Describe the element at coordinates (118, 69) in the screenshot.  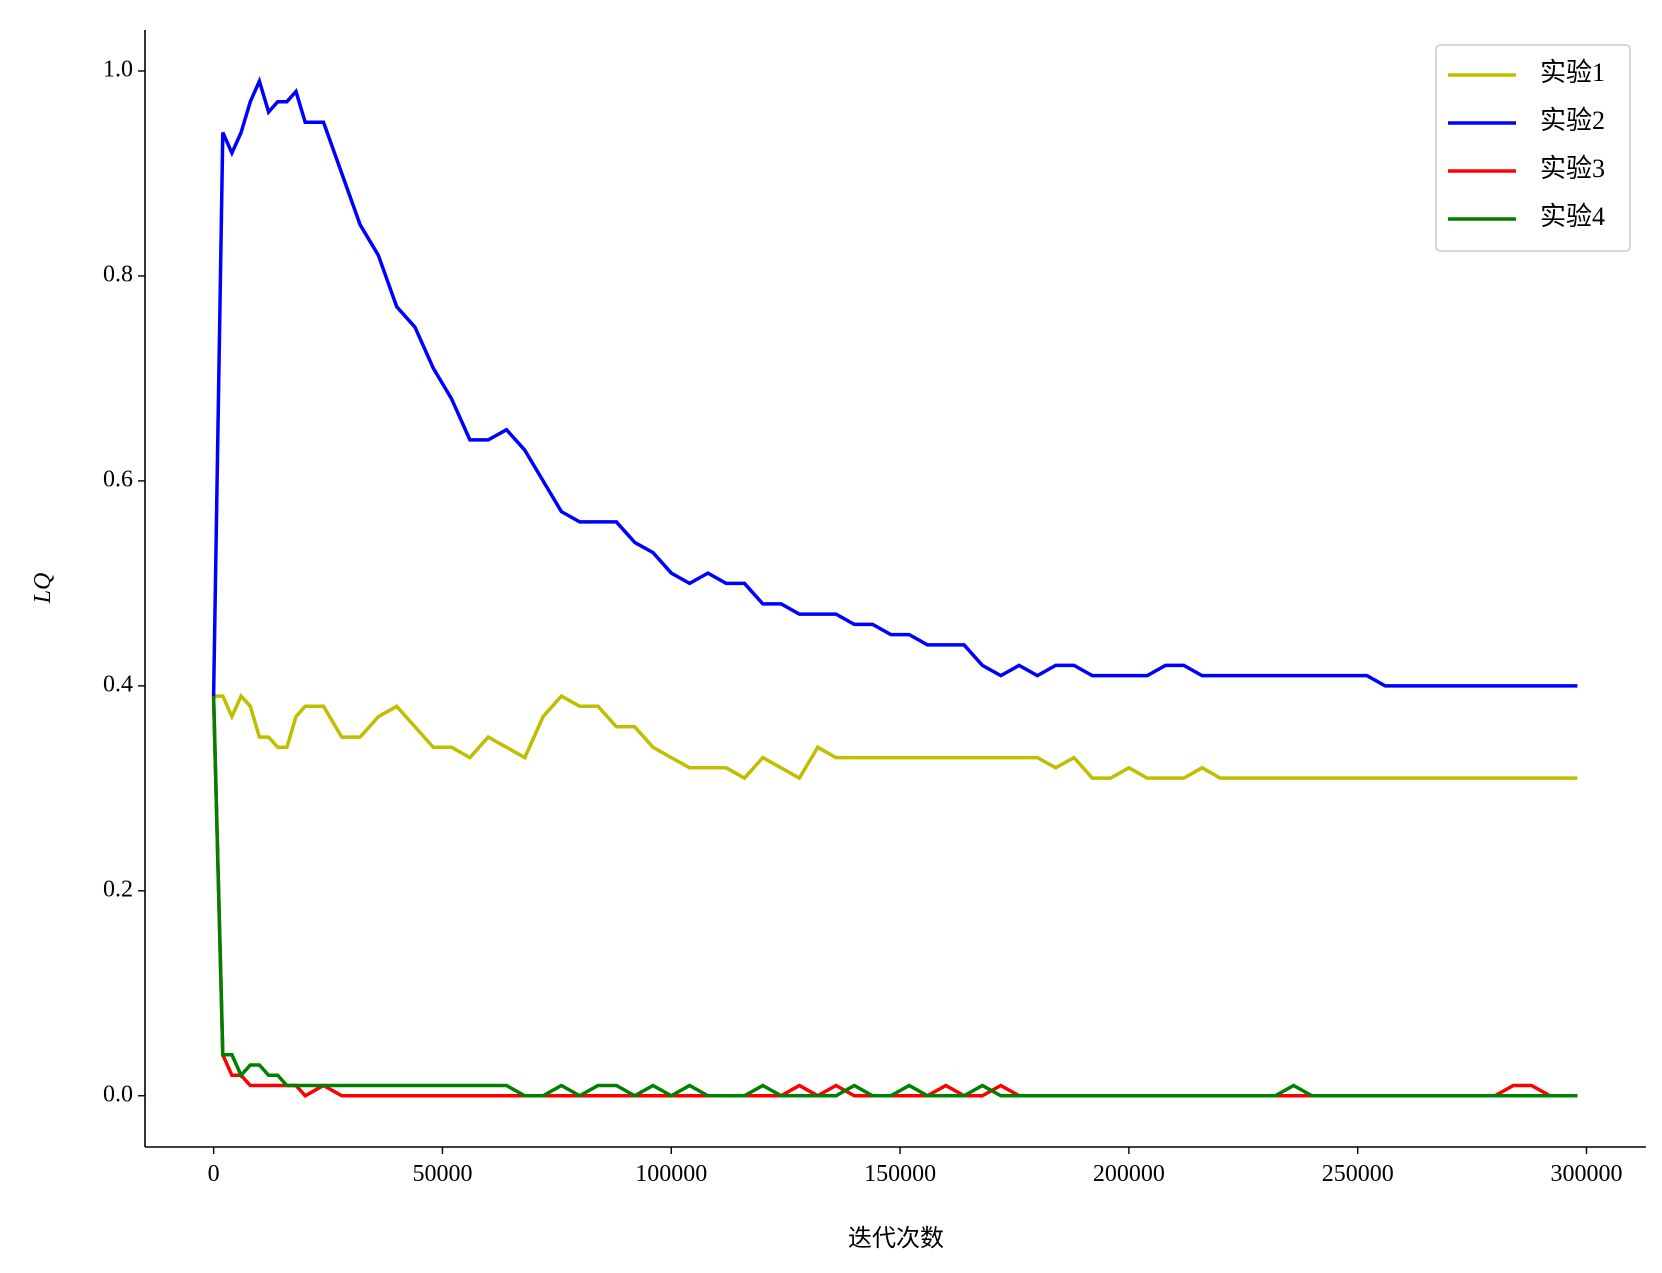
I see `y-tick-label: 1.0` at that location.